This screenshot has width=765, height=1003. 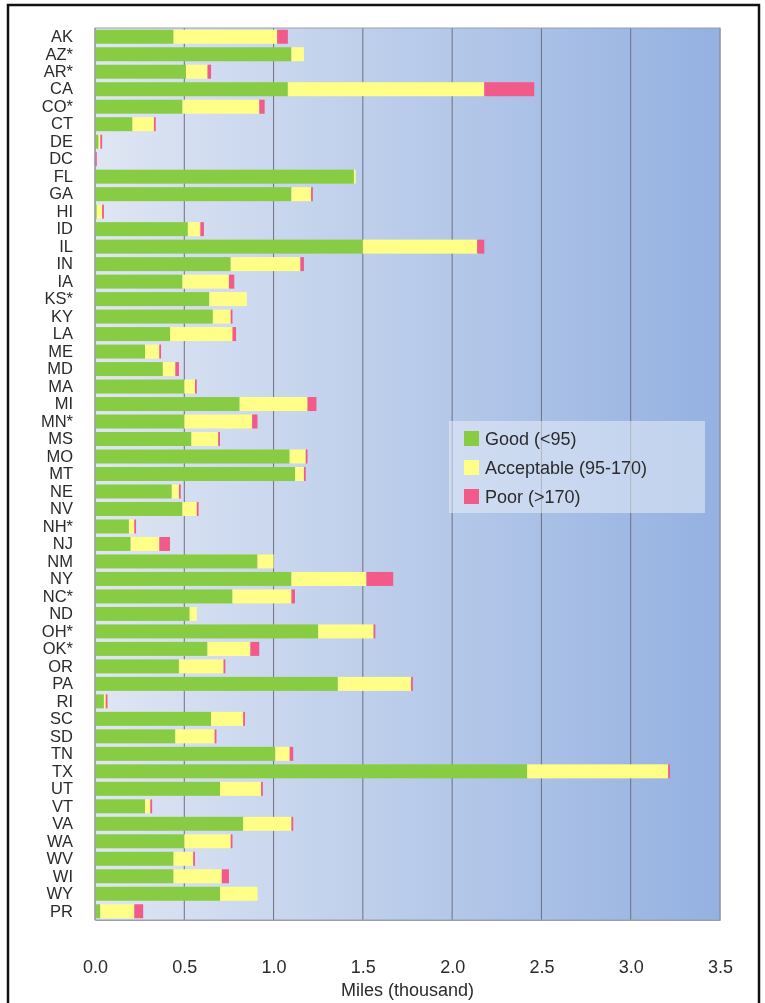 What do you see at coordinates (363, 966) in the screenshot?
I see `x-tick-label: 1.5` at bounding box center [363, 966].